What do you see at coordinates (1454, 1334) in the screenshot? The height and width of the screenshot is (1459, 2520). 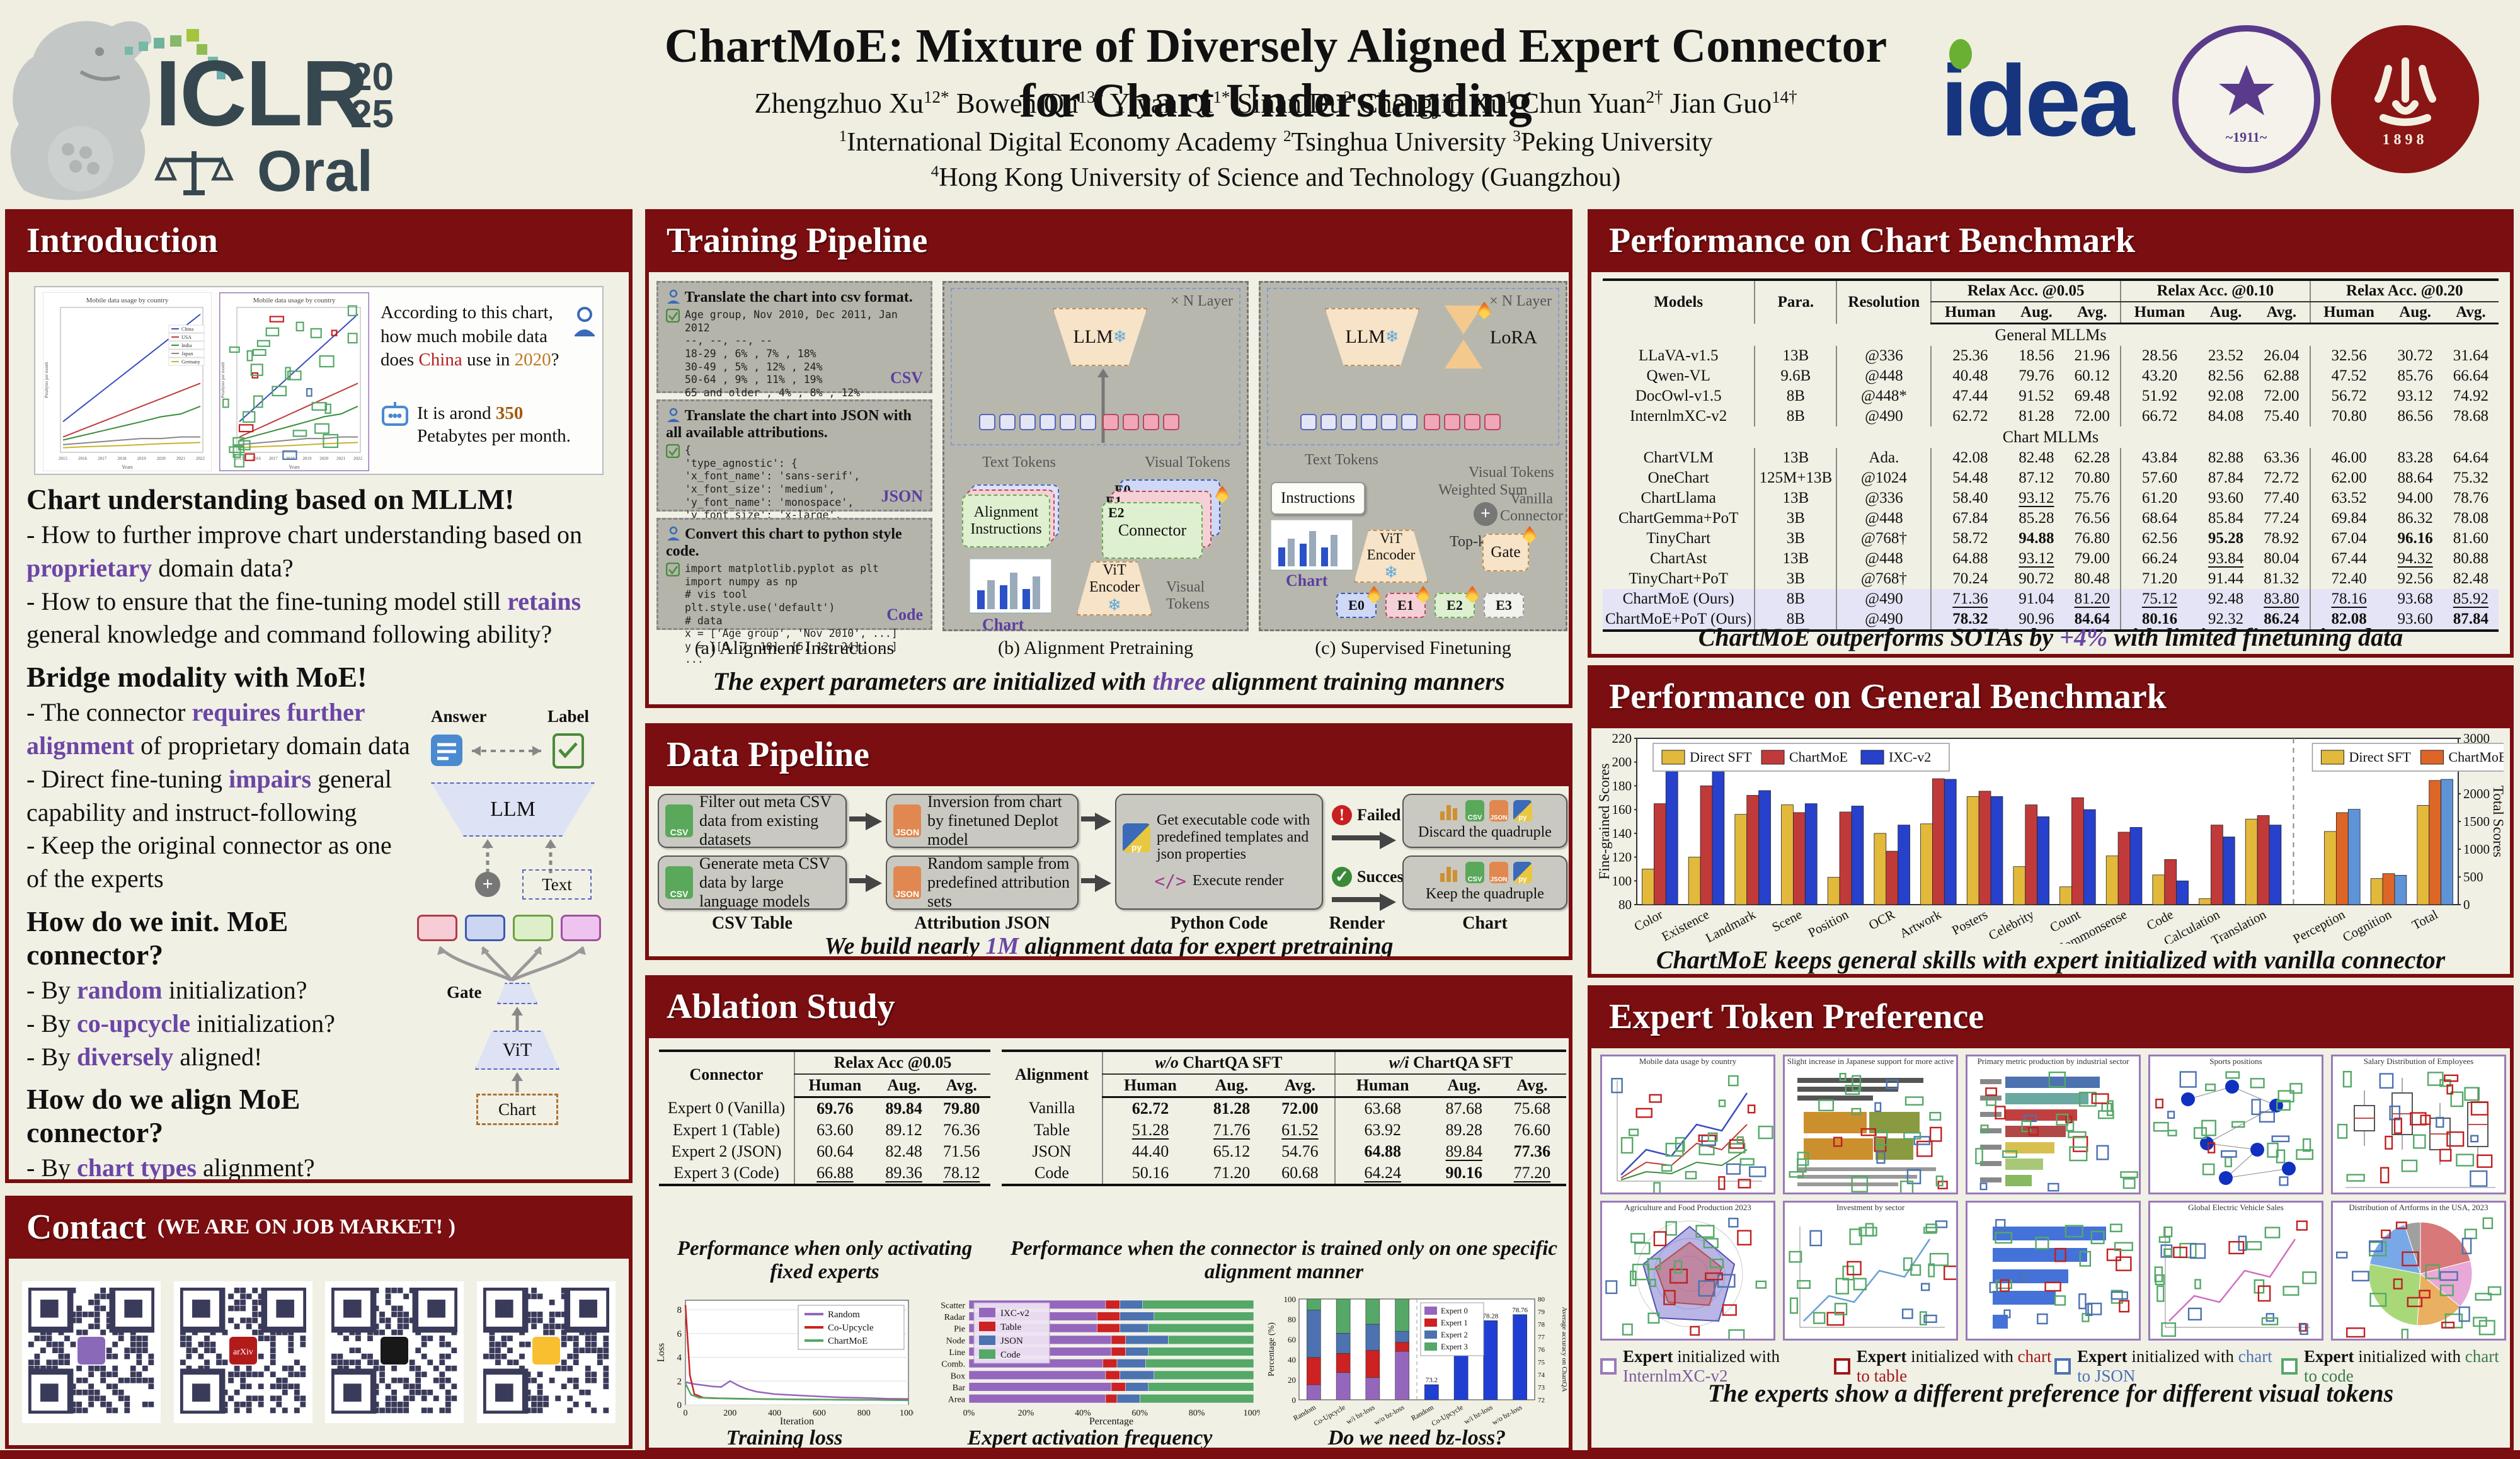 I see `svg-text: Expert 2` at bounding box center [1454, 1334].